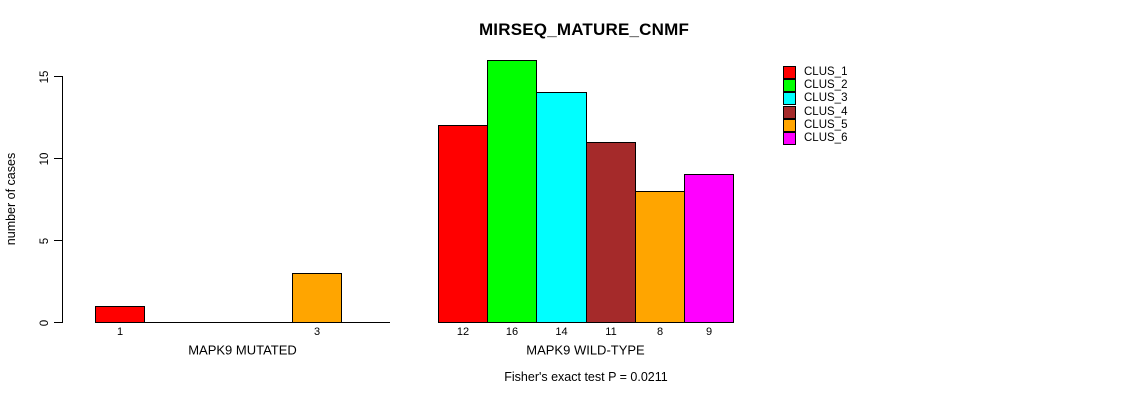 This screenshot has width=1140, height=400. I want to click on y-axis-label: number of cases, so click(11, 199).